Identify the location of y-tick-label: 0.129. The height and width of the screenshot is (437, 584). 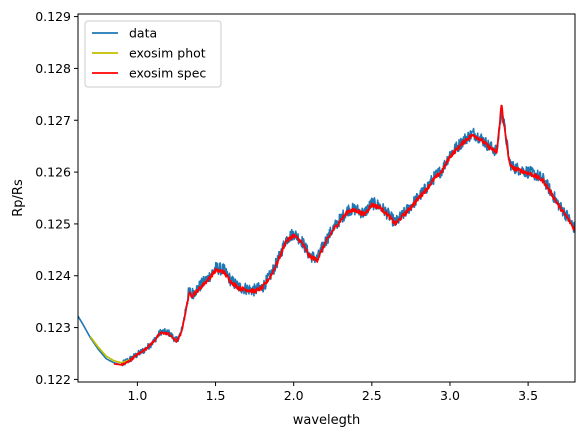
(53, 16).